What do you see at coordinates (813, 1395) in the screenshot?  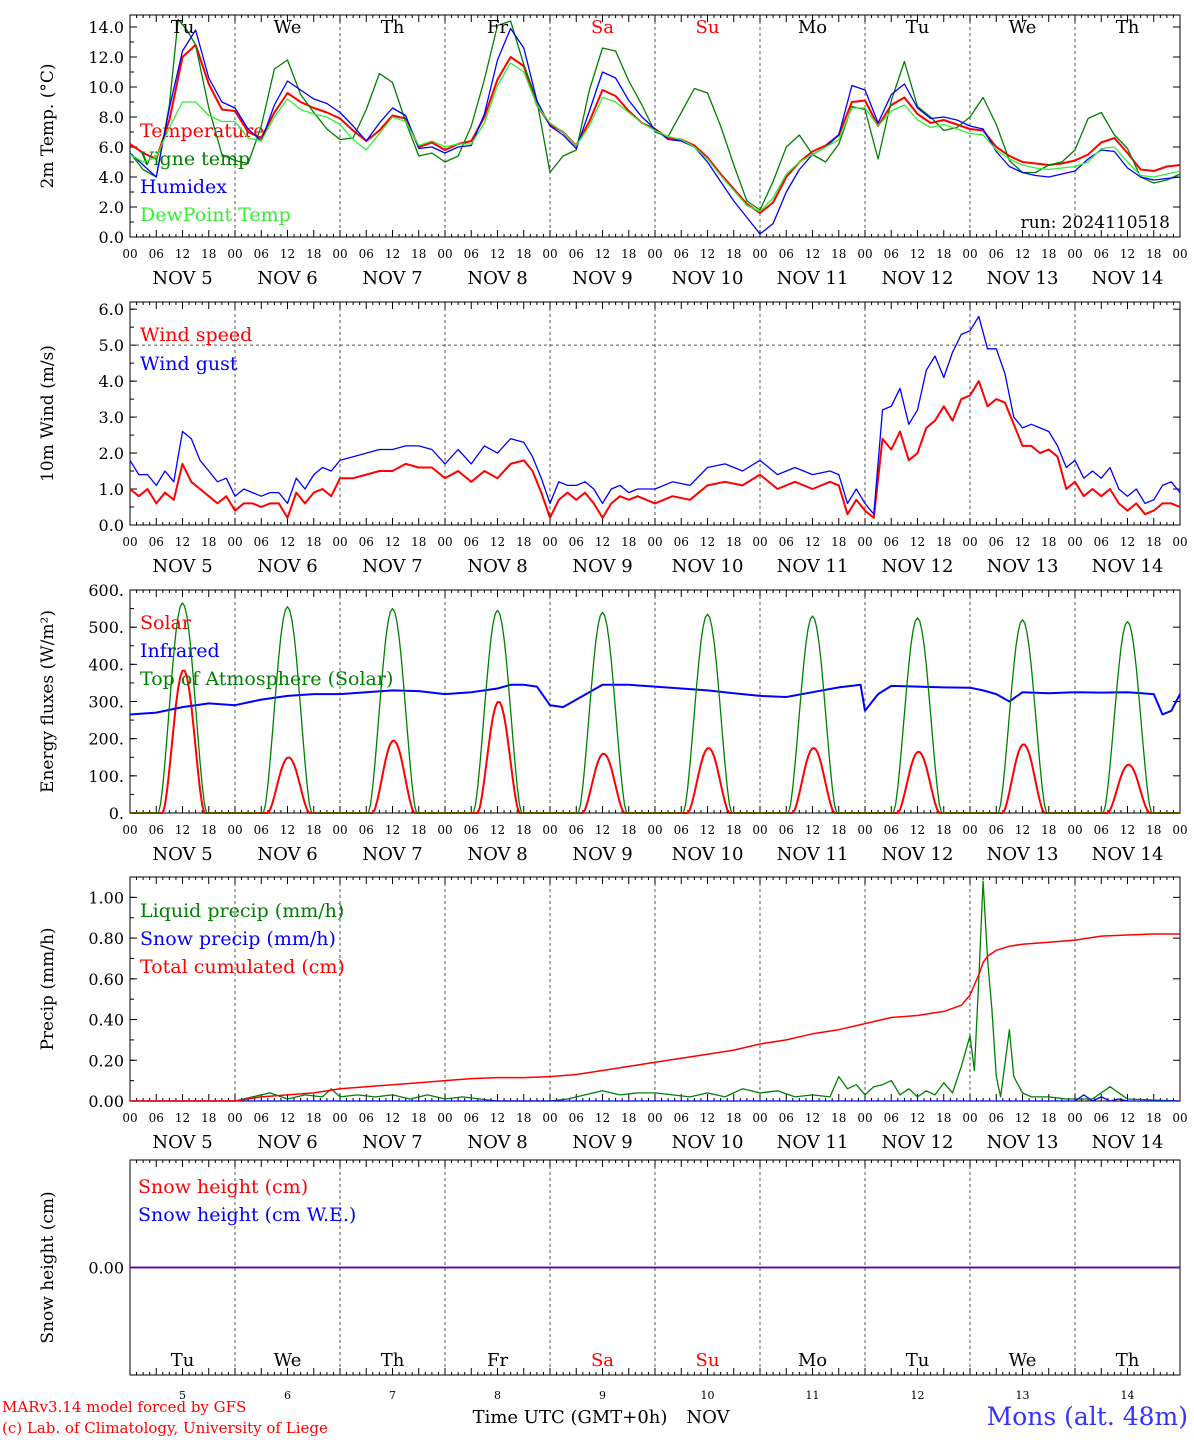 I see `day-number-label: 11` at bounding box center [813, 1395].